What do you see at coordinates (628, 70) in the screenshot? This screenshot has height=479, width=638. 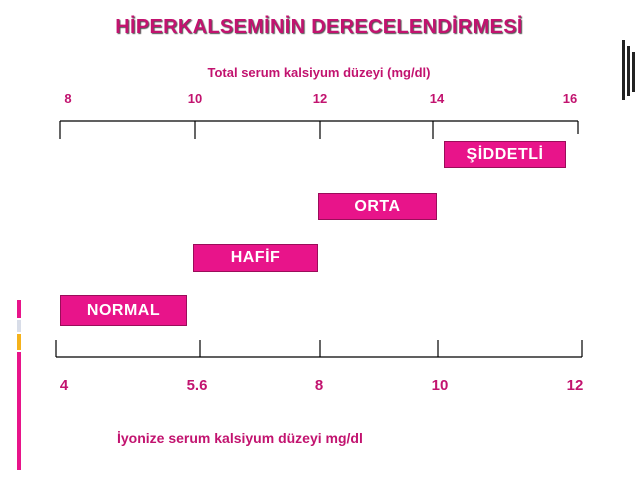 I see `decorative-lines-icon` at bounding box center [628, 70].